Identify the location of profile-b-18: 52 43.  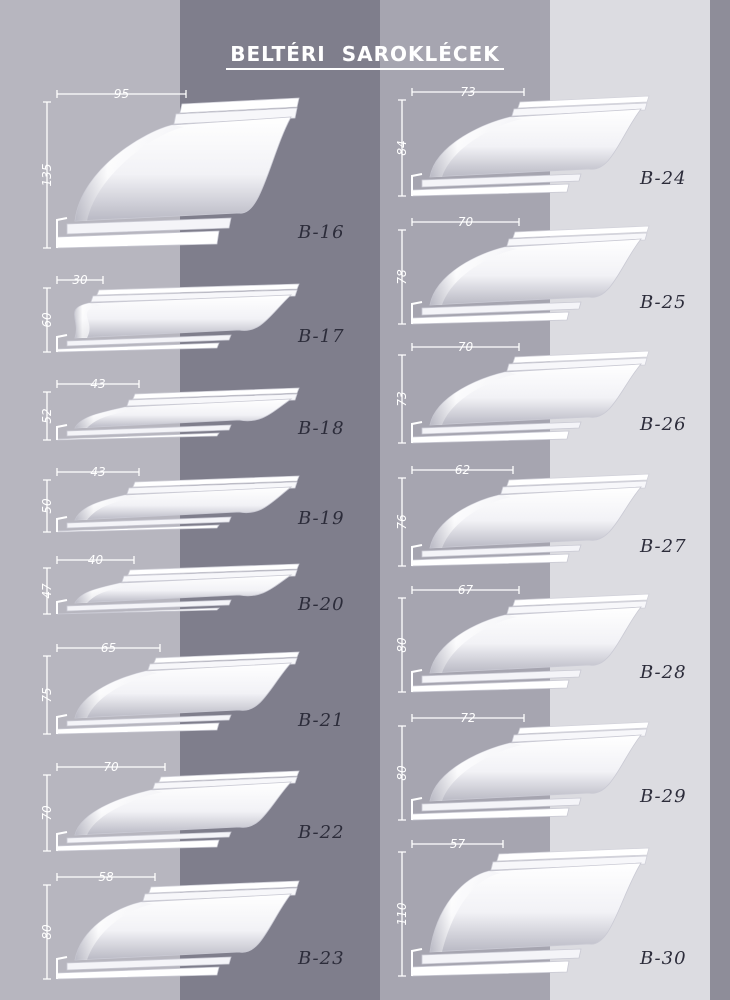
(170, 408).